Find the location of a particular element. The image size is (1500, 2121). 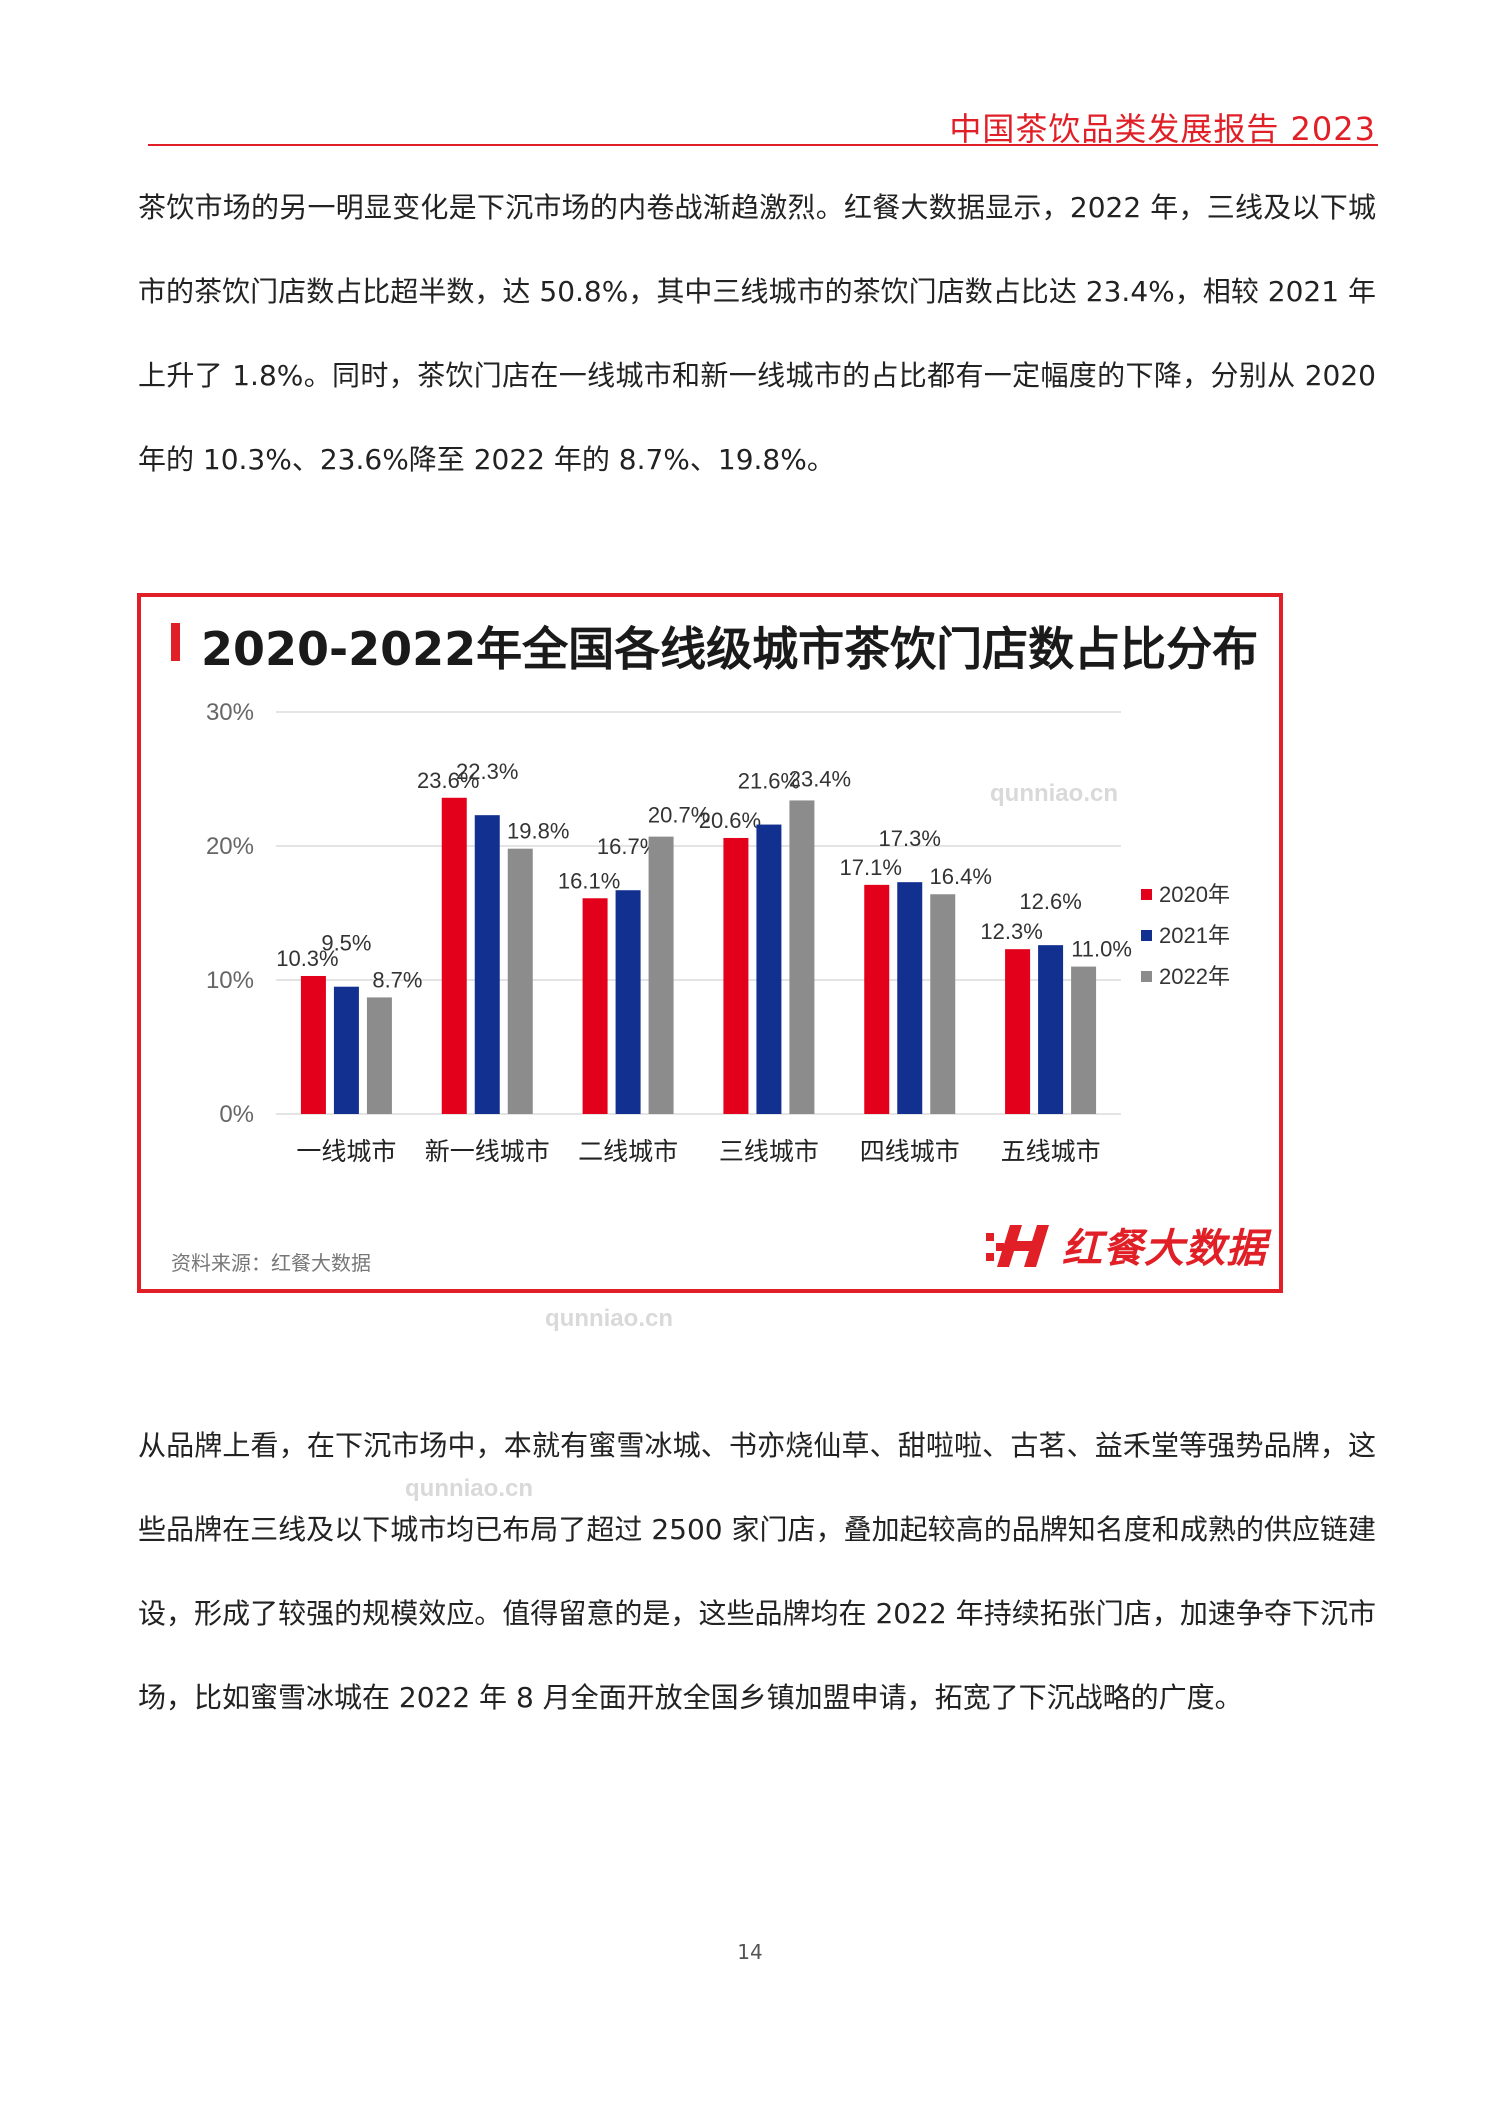

data-label: 16.1% is located at coordinates (589, 880).